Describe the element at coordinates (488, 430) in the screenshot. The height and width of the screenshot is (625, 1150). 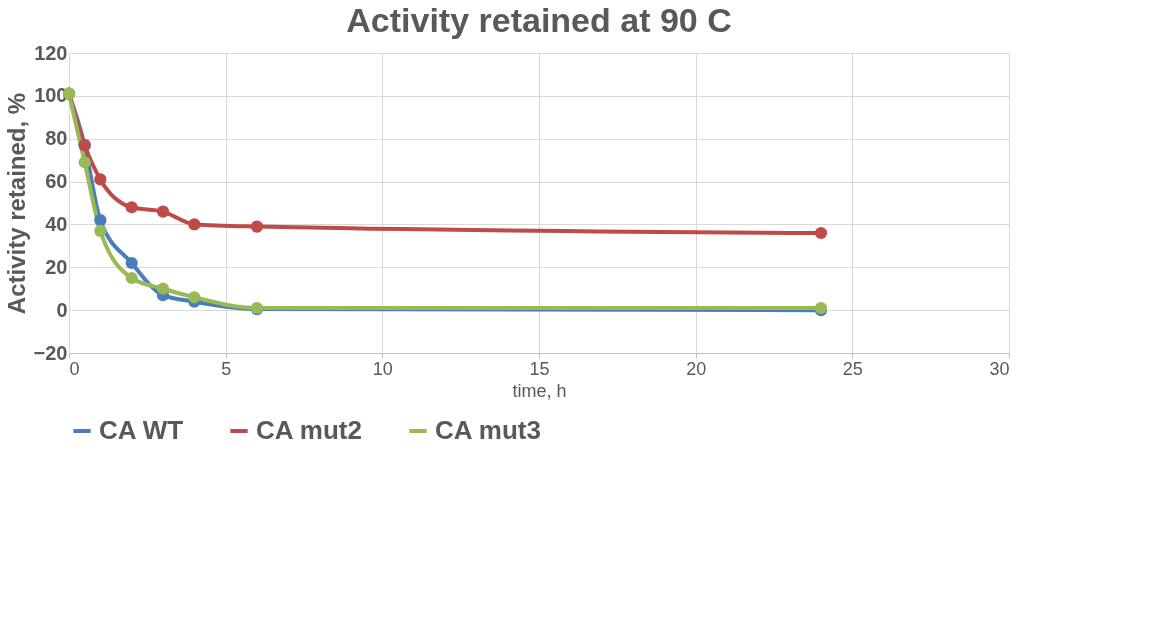
I see `legend-label: CA mut3` at that location.